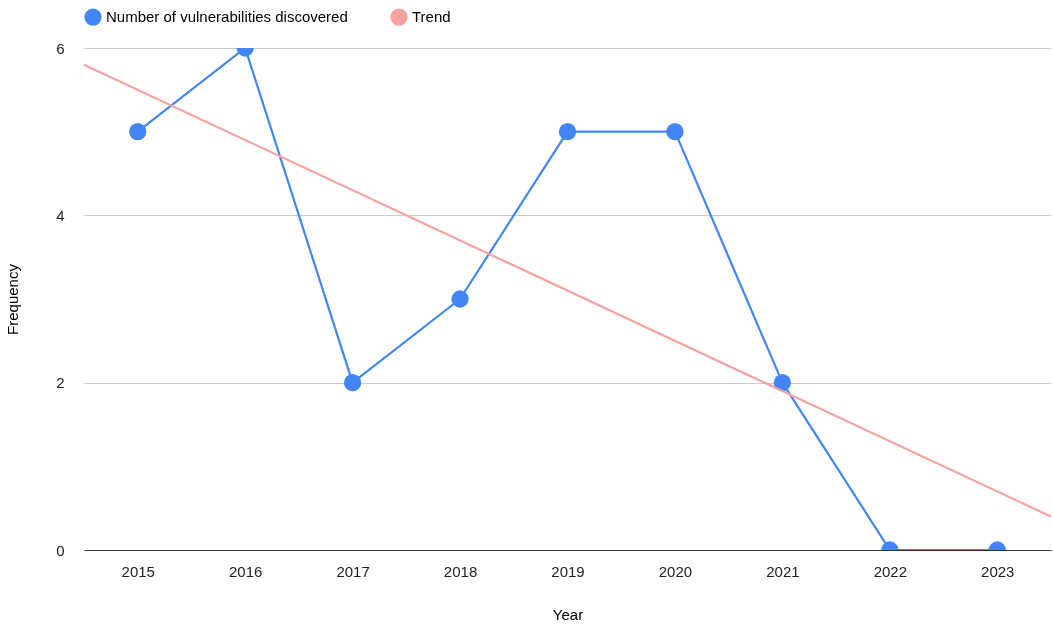  Describe the element at coordinates (890, 571) in the screenshot. I see `x-tick-label: 2022` at that location.